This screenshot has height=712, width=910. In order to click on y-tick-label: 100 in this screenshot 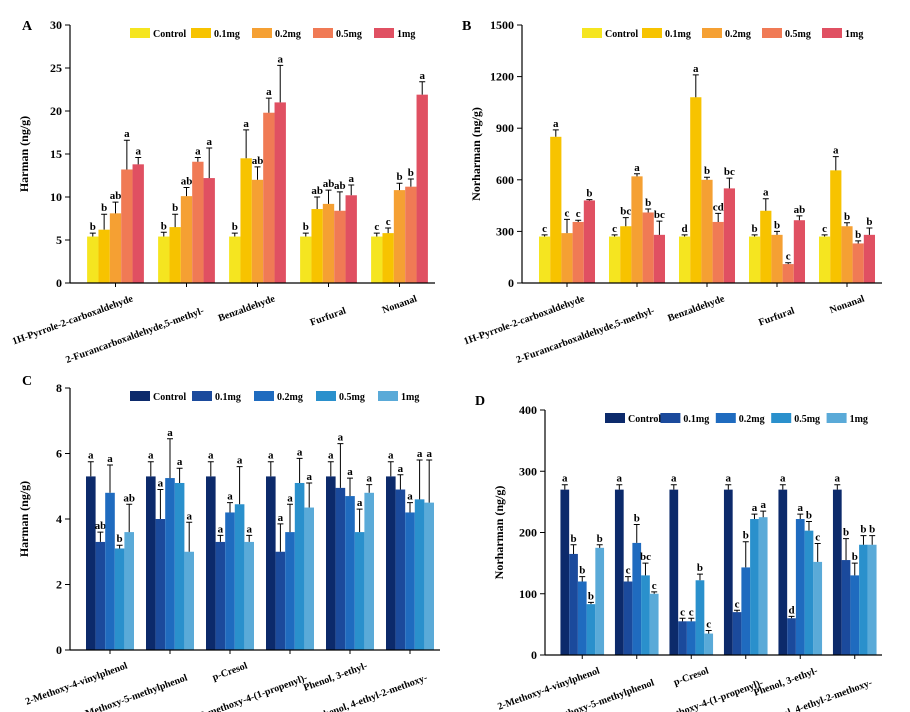, I will do `click(528, 594)`.